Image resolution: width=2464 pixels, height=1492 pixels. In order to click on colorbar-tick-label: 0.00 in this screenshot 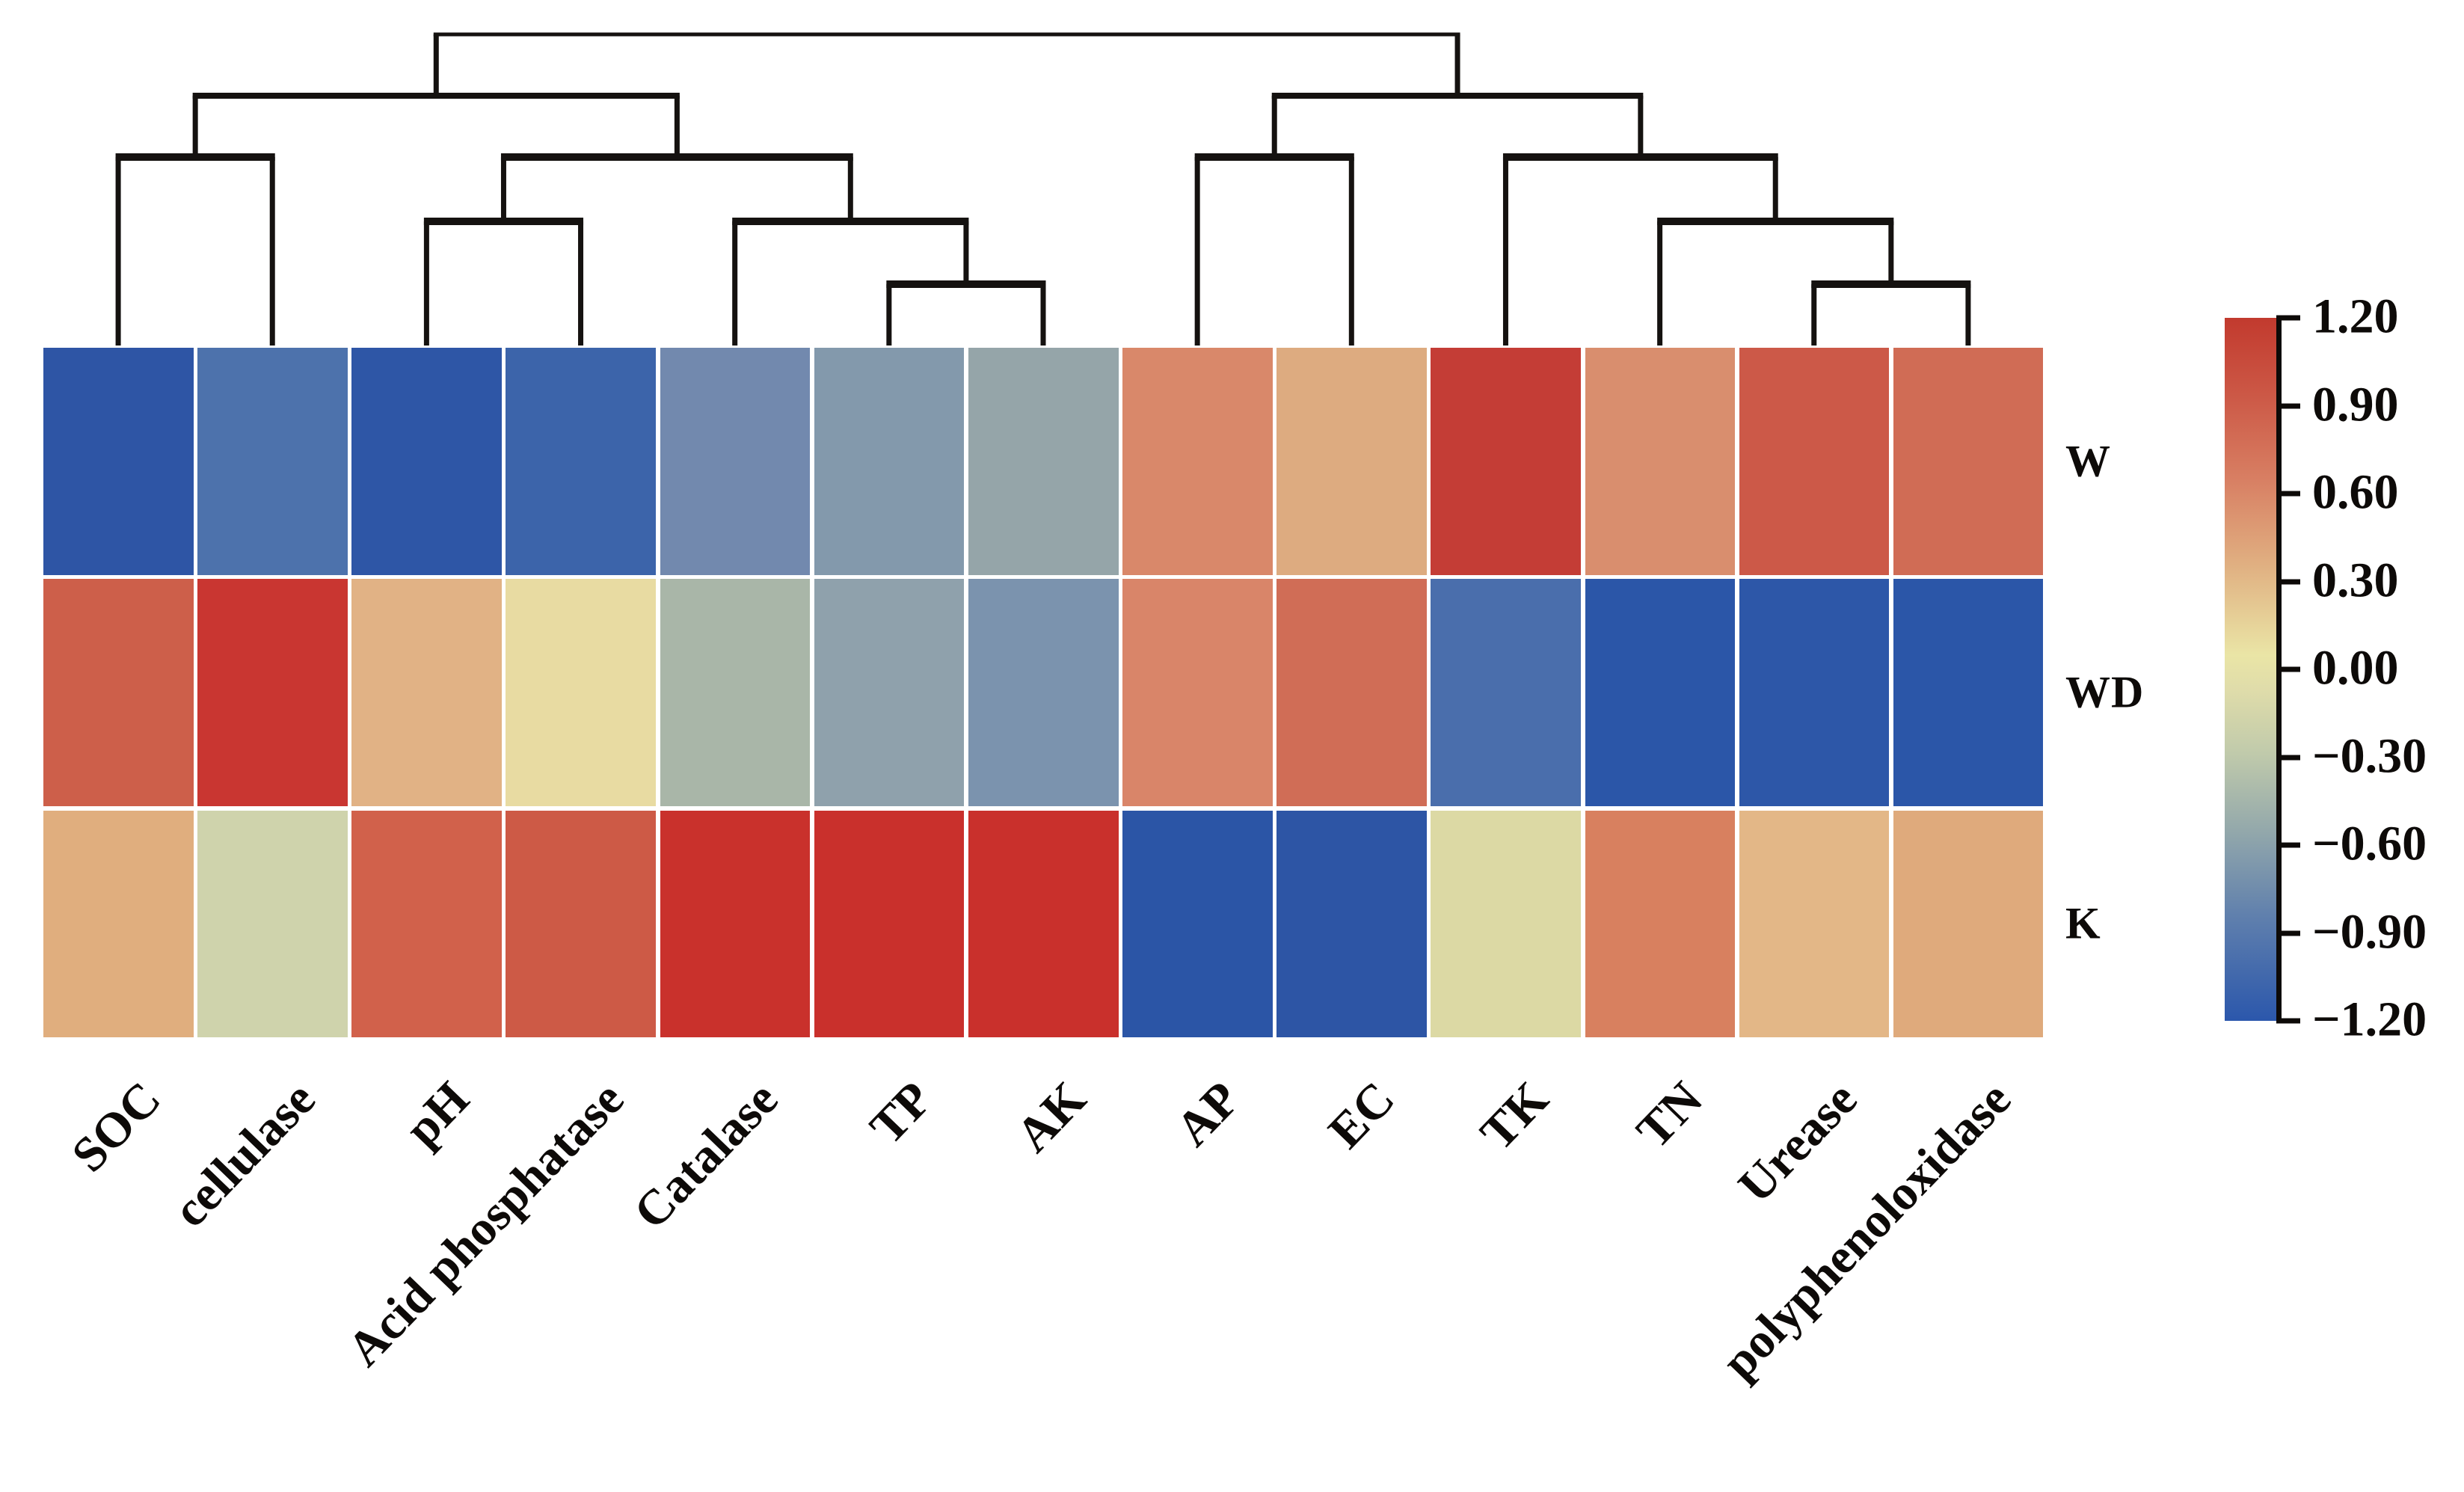, I will do `click(2355, 668)`.